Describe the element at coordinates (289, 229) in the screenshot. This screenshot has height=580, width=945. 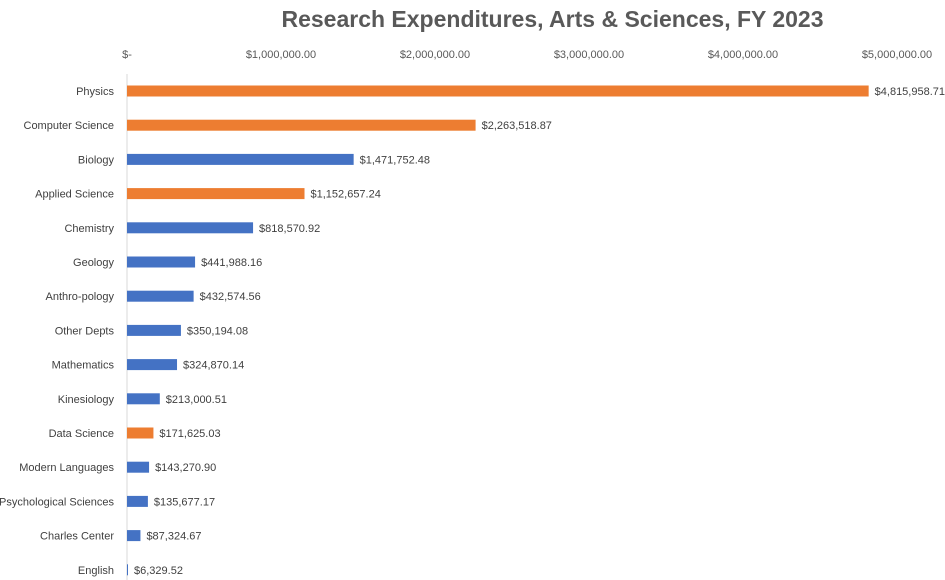
I see `data-label: $818,570.92` at that location.